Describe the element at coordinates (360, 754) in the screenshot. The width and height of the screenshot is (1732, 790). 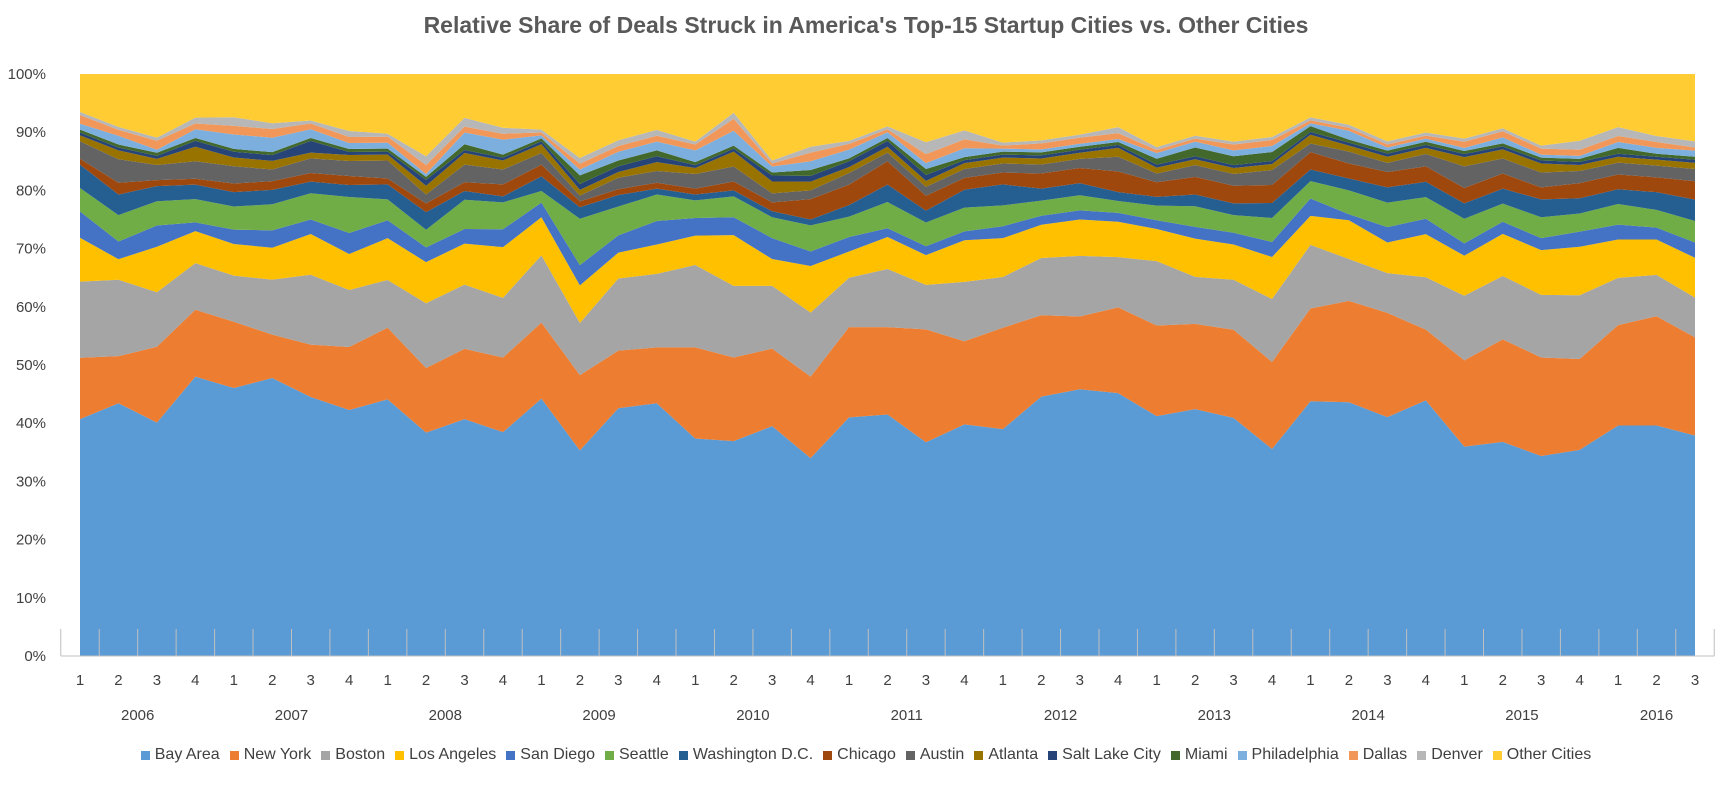
I see `legend-label: Boston` at that location.